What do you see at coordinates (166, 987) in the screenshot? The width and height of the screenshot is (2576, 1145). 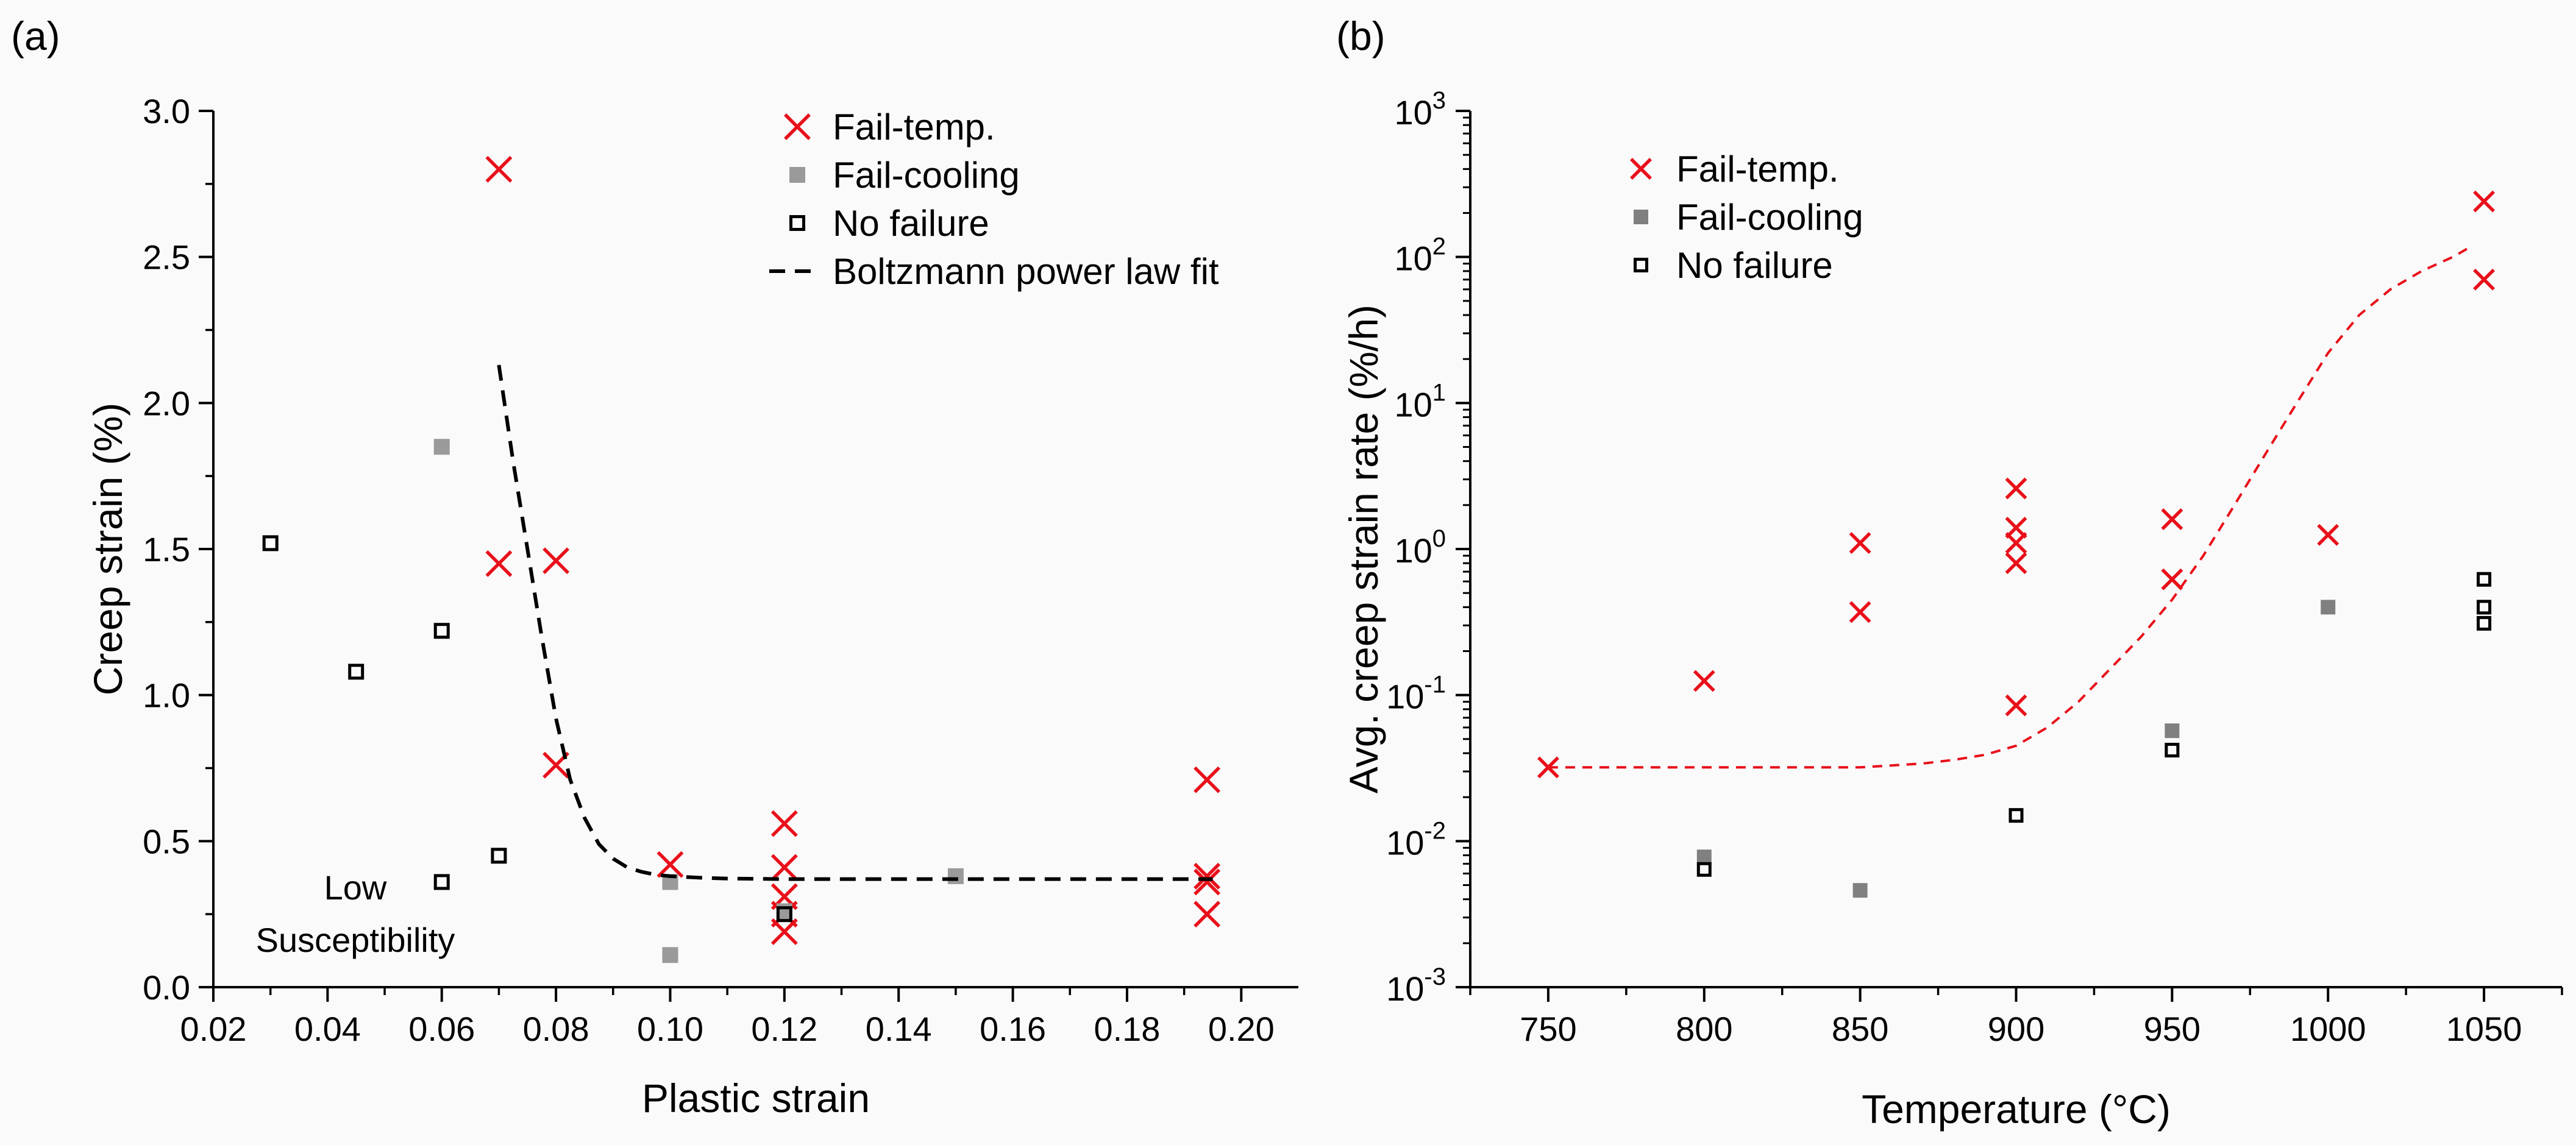 I see `y-tick-label: 0.0` at bounding box center [166, 987].